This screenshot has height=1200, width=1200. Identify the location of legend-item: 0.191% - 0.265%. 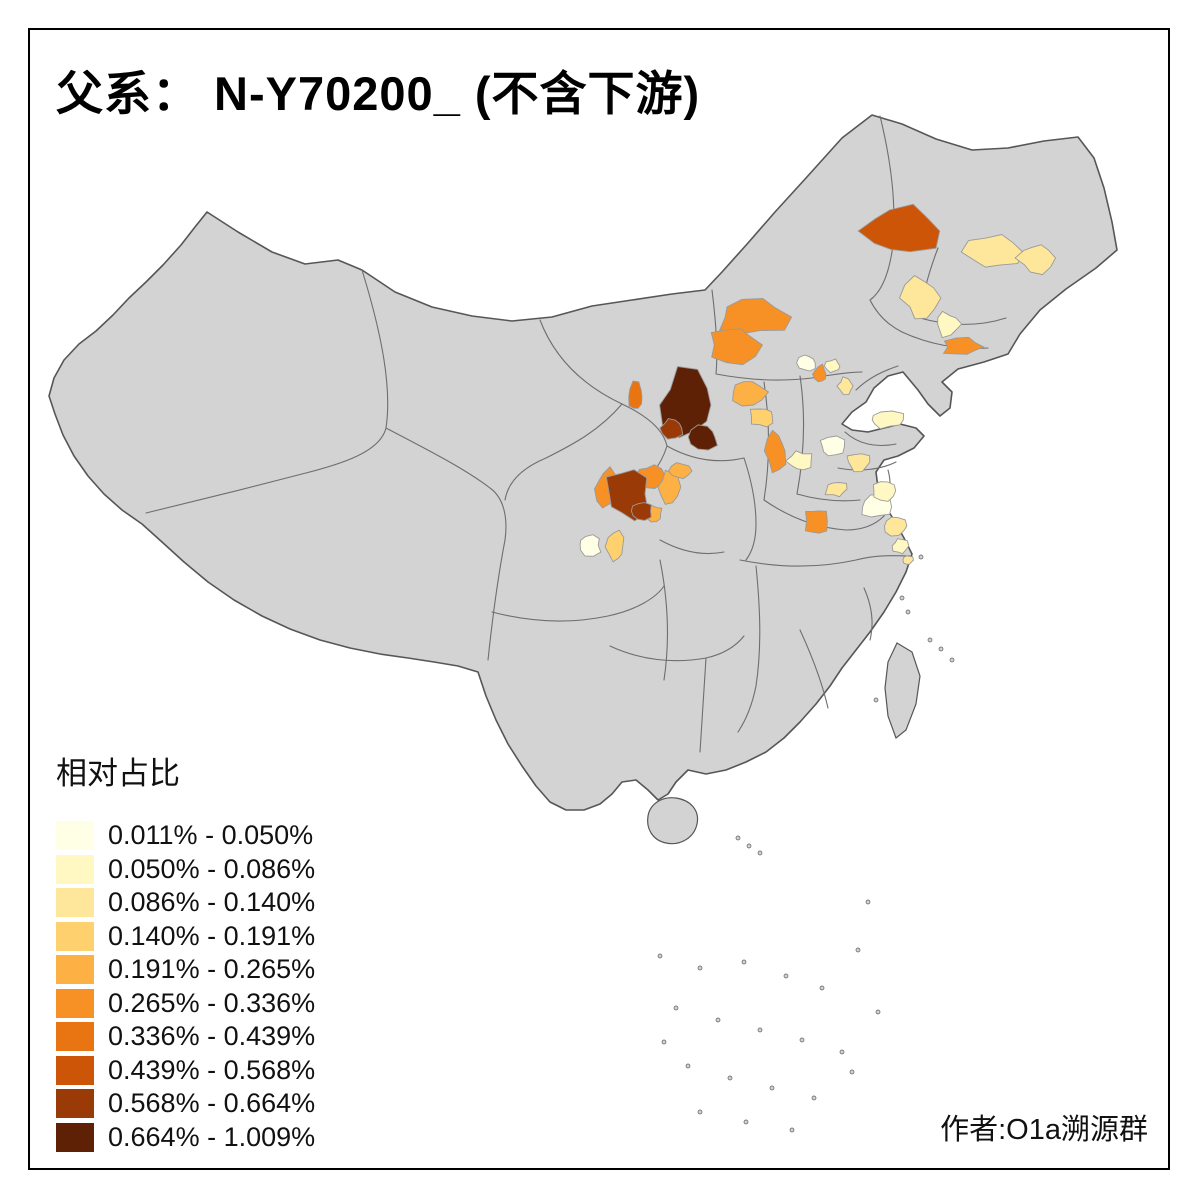
(185, 970).